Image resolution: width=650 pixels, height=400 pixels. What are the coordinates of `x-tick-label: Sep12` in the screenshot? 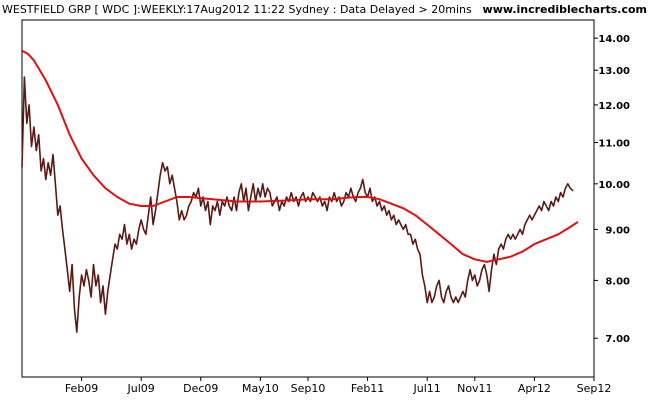 It's located at (594, 388).